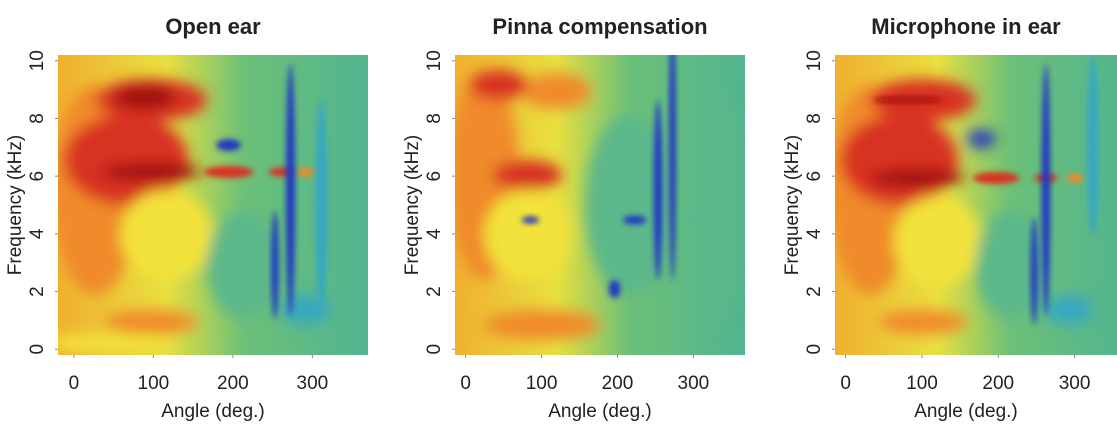 Image resolution: width=1117 pixels, height=428 pixels. What do you see at coordinates (213, 26) in the screenshot?
I see `chart-title: Open ear` at bounding box center [213, 26].